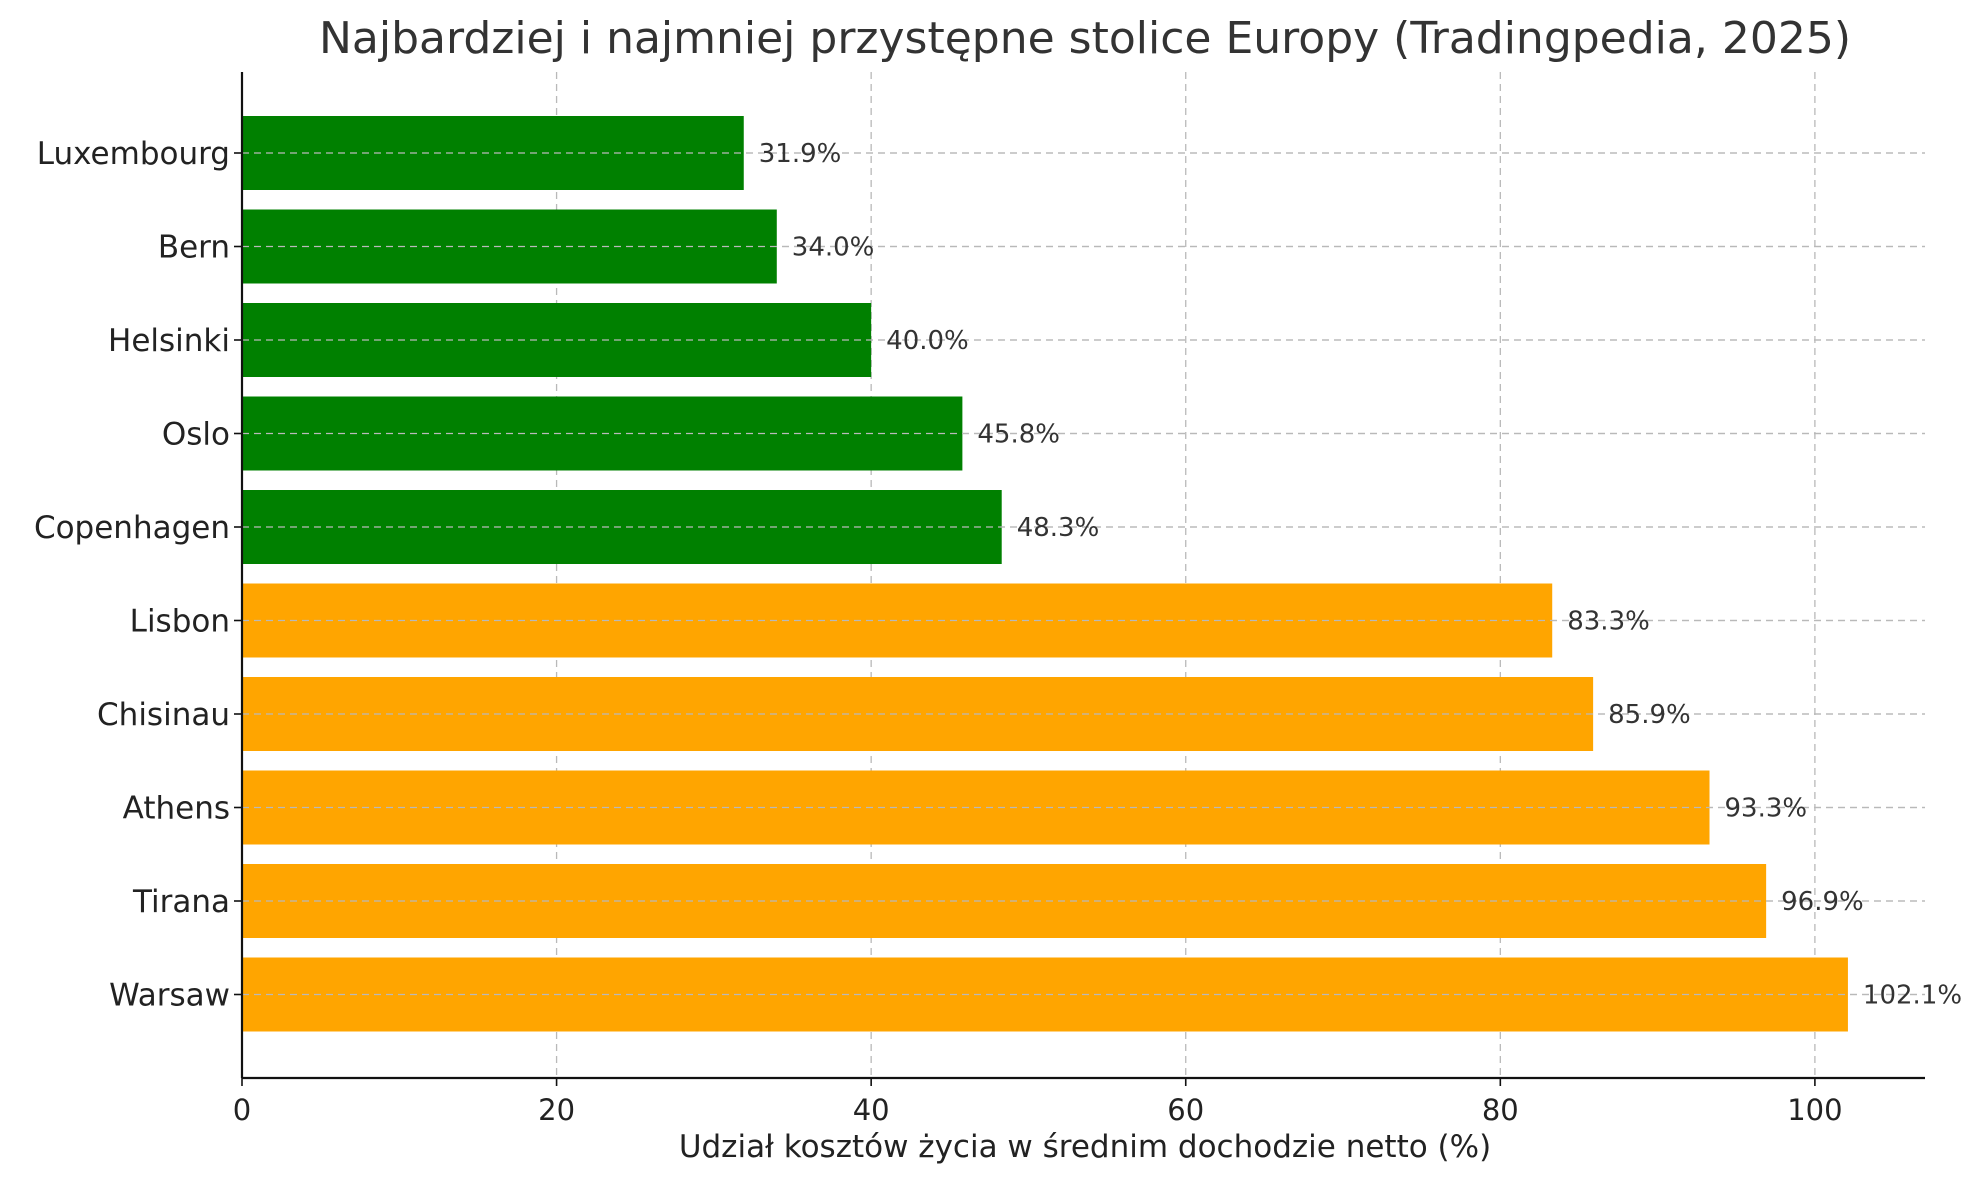 The image size is (1975, 1180). What do you see at coordinates (1018, 435) in the screenshot?
I see `data-label: 45.8%` at bounding box center [1018, 435].